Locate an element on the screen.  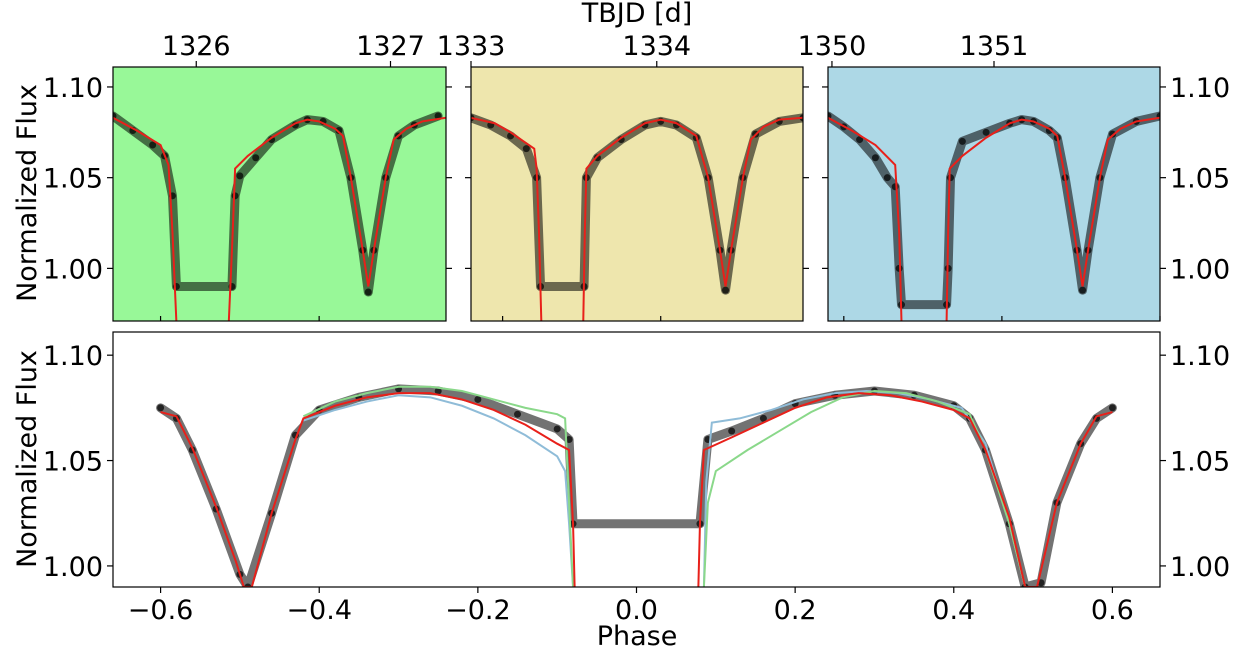
x-axis-title: Phase is located at coordinates (637, 636).